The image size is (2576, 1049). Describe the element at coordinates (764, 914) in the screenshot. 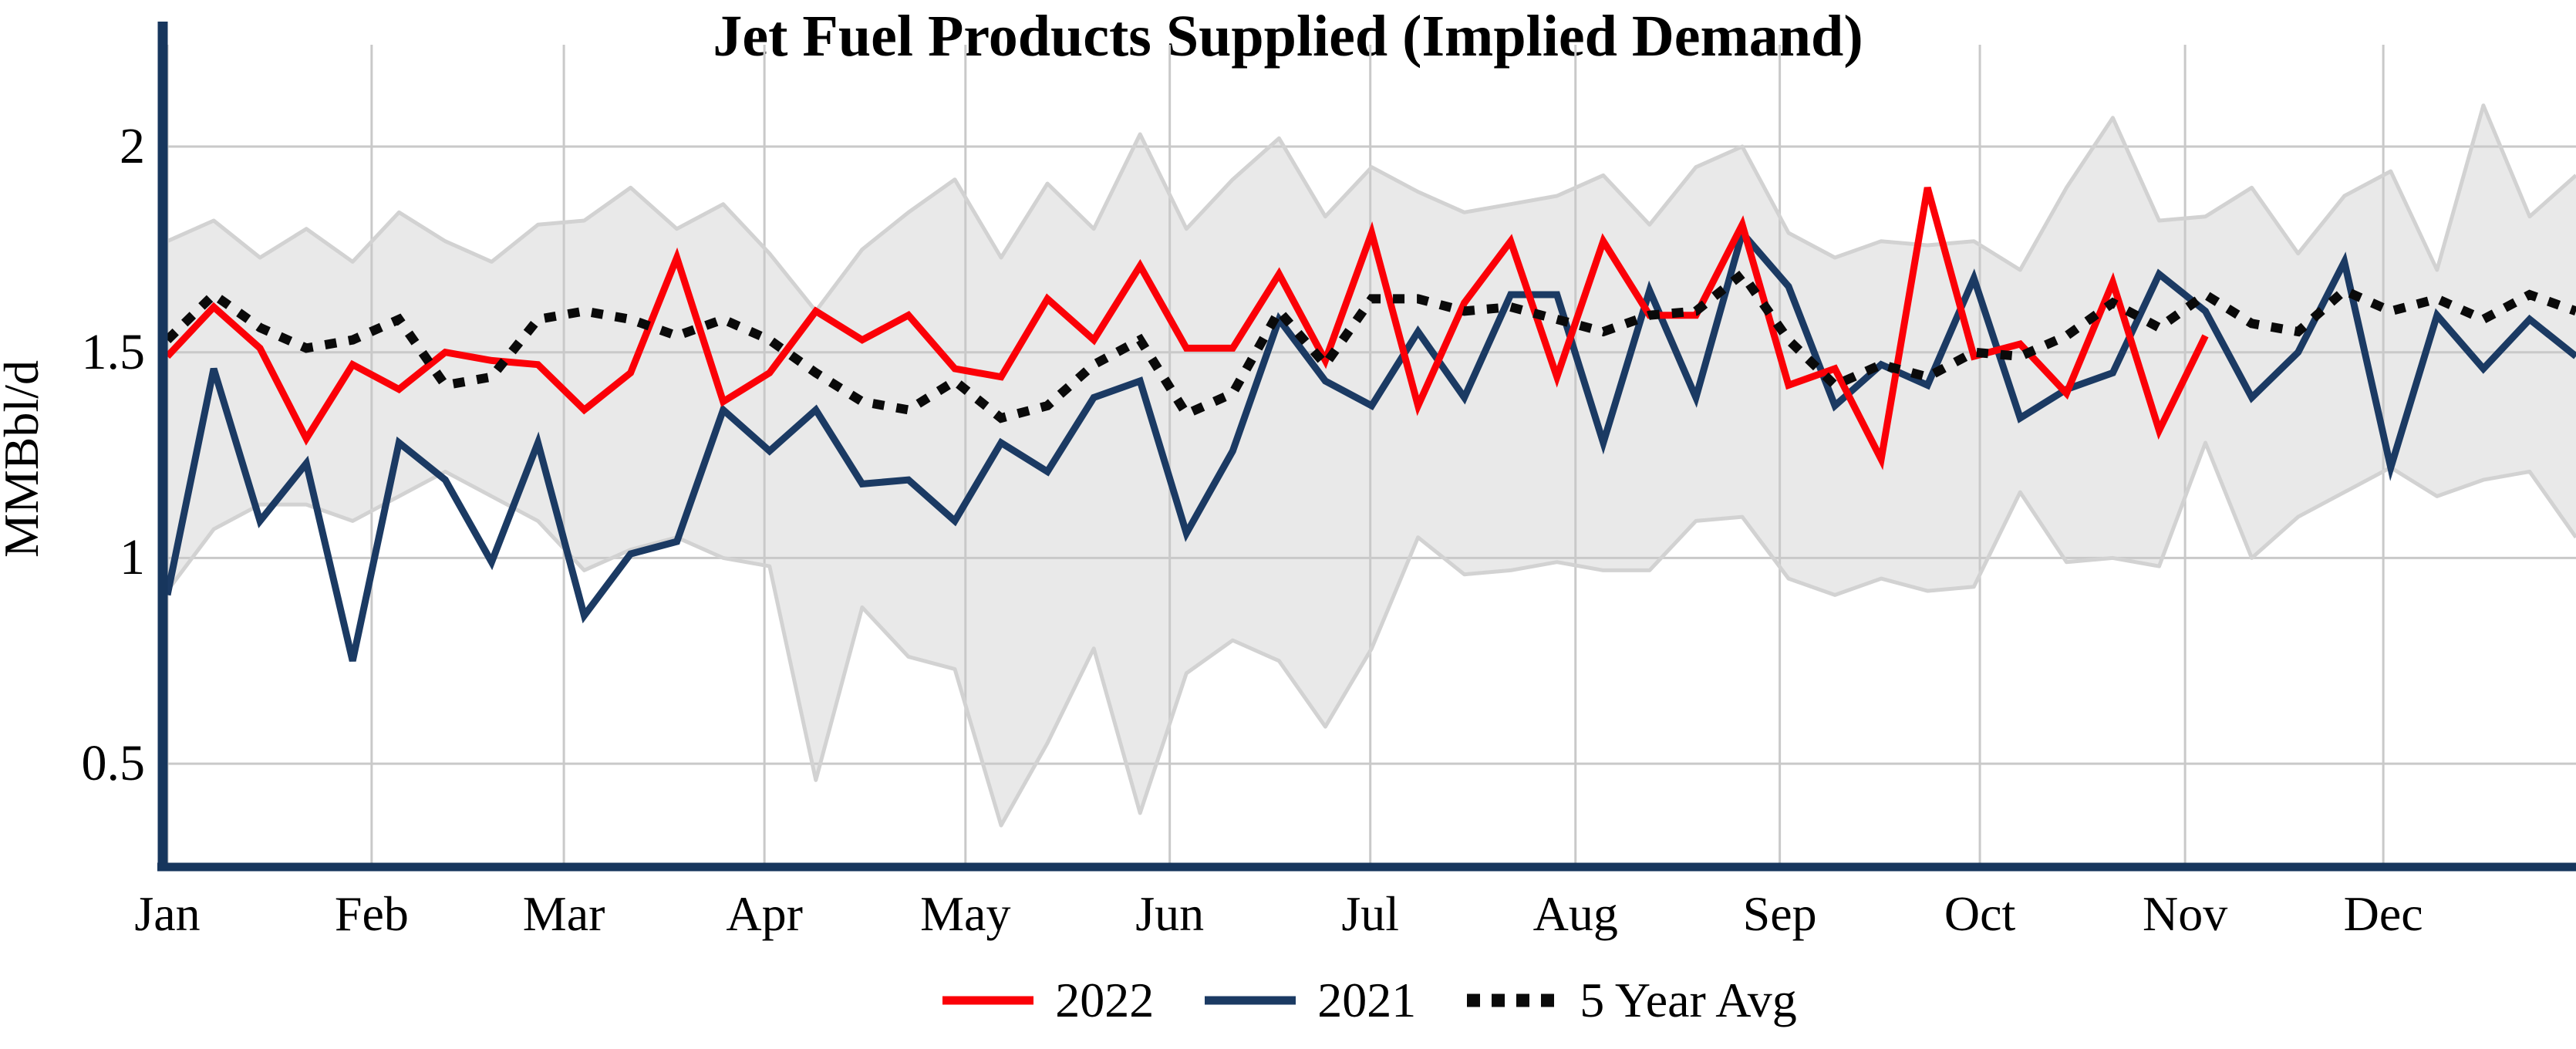

I see `x-tick-label-apr: Apr` at that location.